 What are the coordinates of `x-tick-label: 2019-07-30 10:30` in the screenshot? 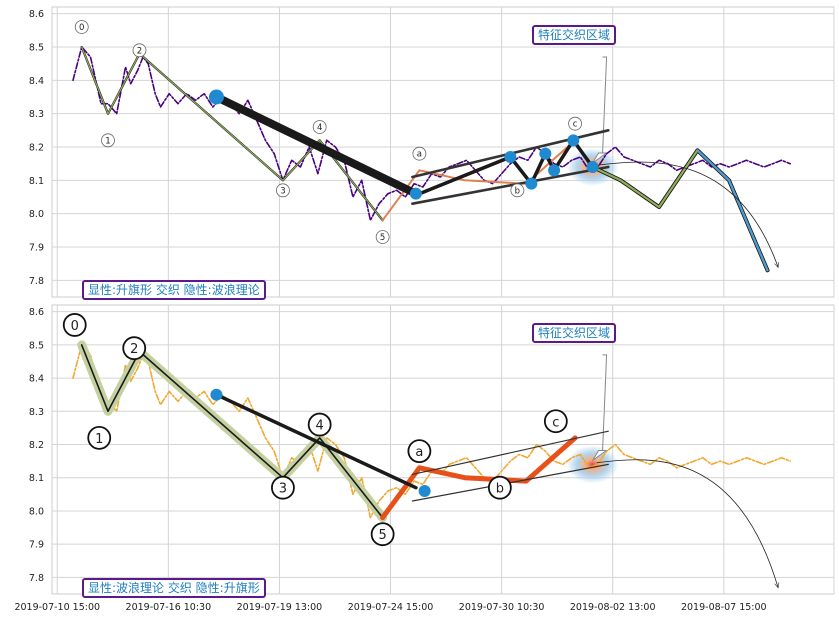 It's located at (502, 607).